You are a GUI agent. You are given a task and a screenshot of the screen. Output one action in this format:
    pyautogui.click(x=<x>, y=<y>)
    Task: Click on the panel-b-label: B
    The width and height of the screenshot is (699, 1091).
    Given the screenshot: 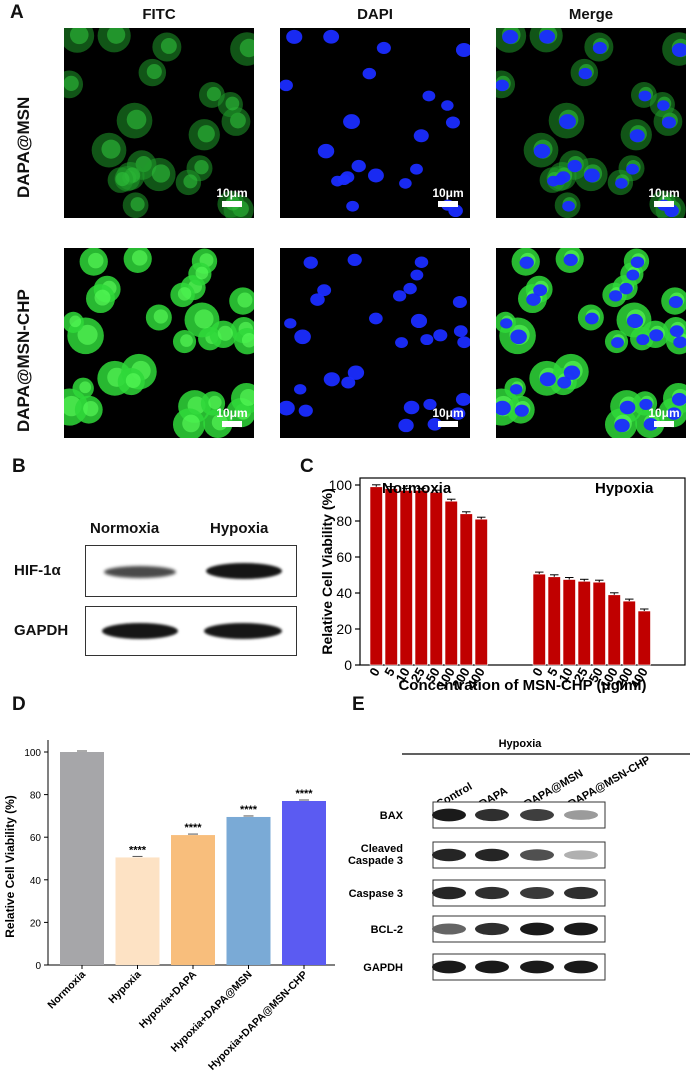 What is the action you would take?
    pyautogui.click(x=19, y=466)
    